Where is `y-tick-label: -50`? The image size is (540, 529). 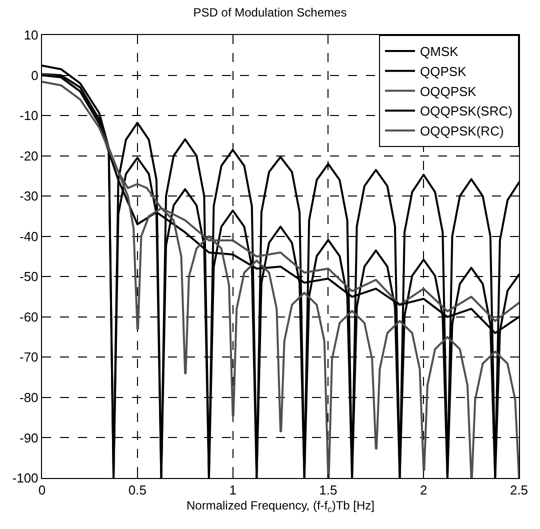 y-tick-label: -50 is located at coordinates (29, 276).